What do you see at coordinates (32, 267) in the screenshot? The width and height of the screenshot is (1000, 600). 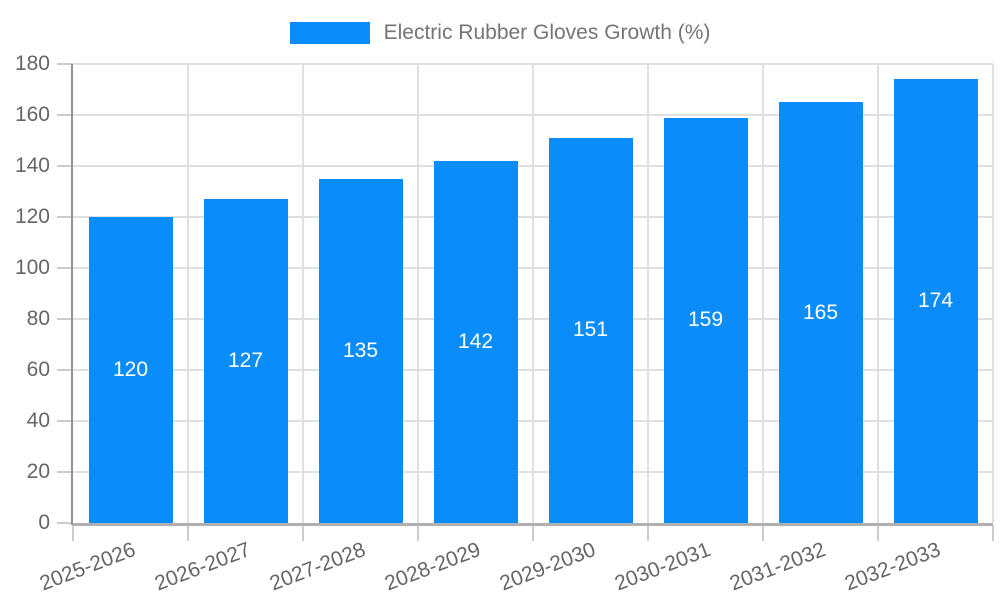 I see `y-axis-tick-label: 100` at bounding box center [32, 267].